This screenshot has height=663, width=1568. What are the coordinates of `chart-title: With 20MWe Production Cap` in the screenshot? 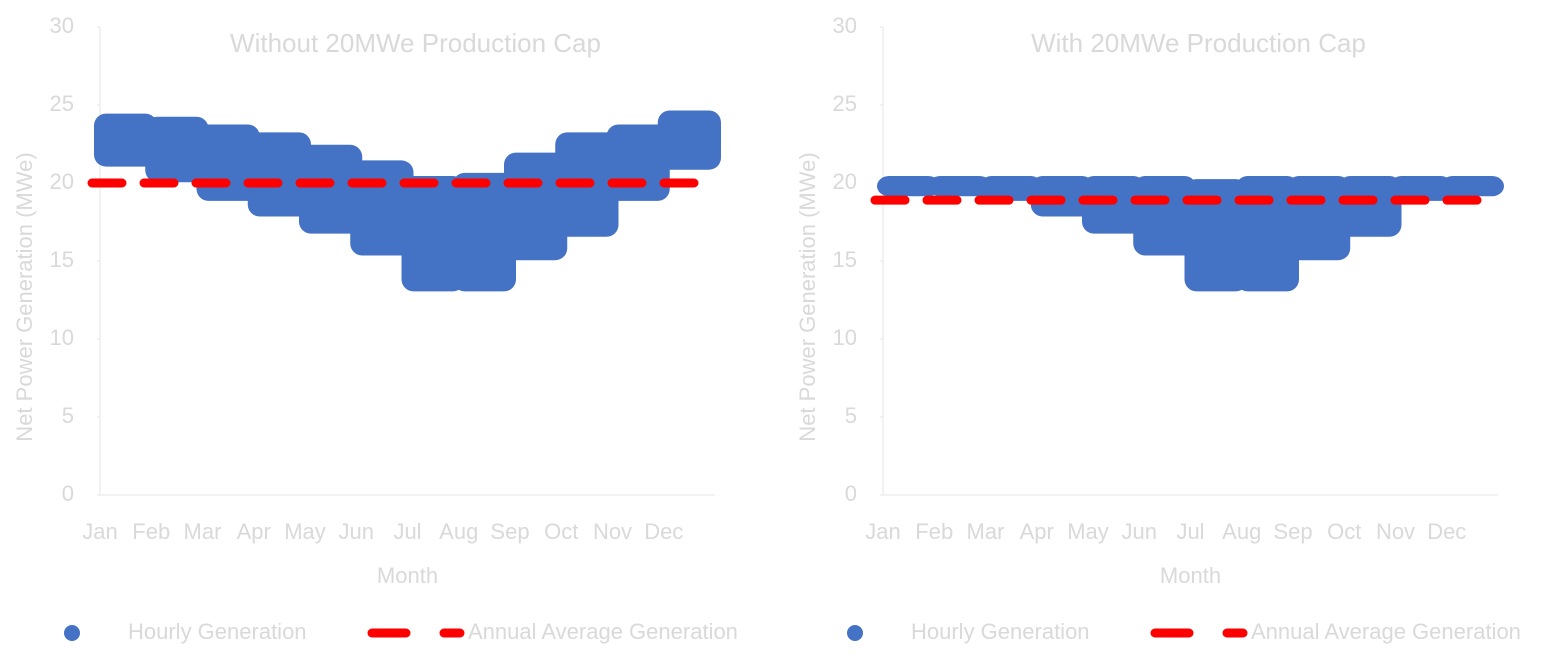 It's located at (1198, 43).